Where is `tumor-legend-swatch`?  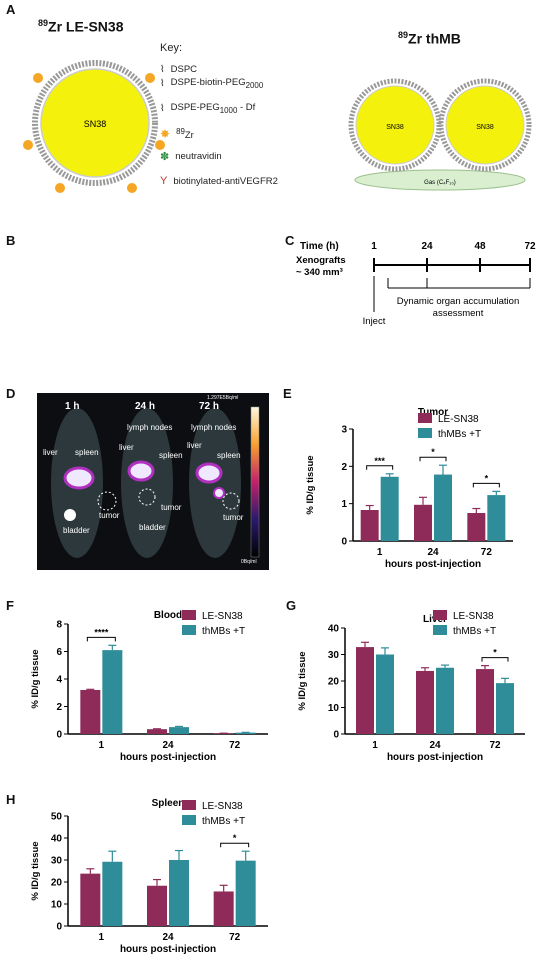 tumor-legend-swatch is located at coordinates (425, 433).